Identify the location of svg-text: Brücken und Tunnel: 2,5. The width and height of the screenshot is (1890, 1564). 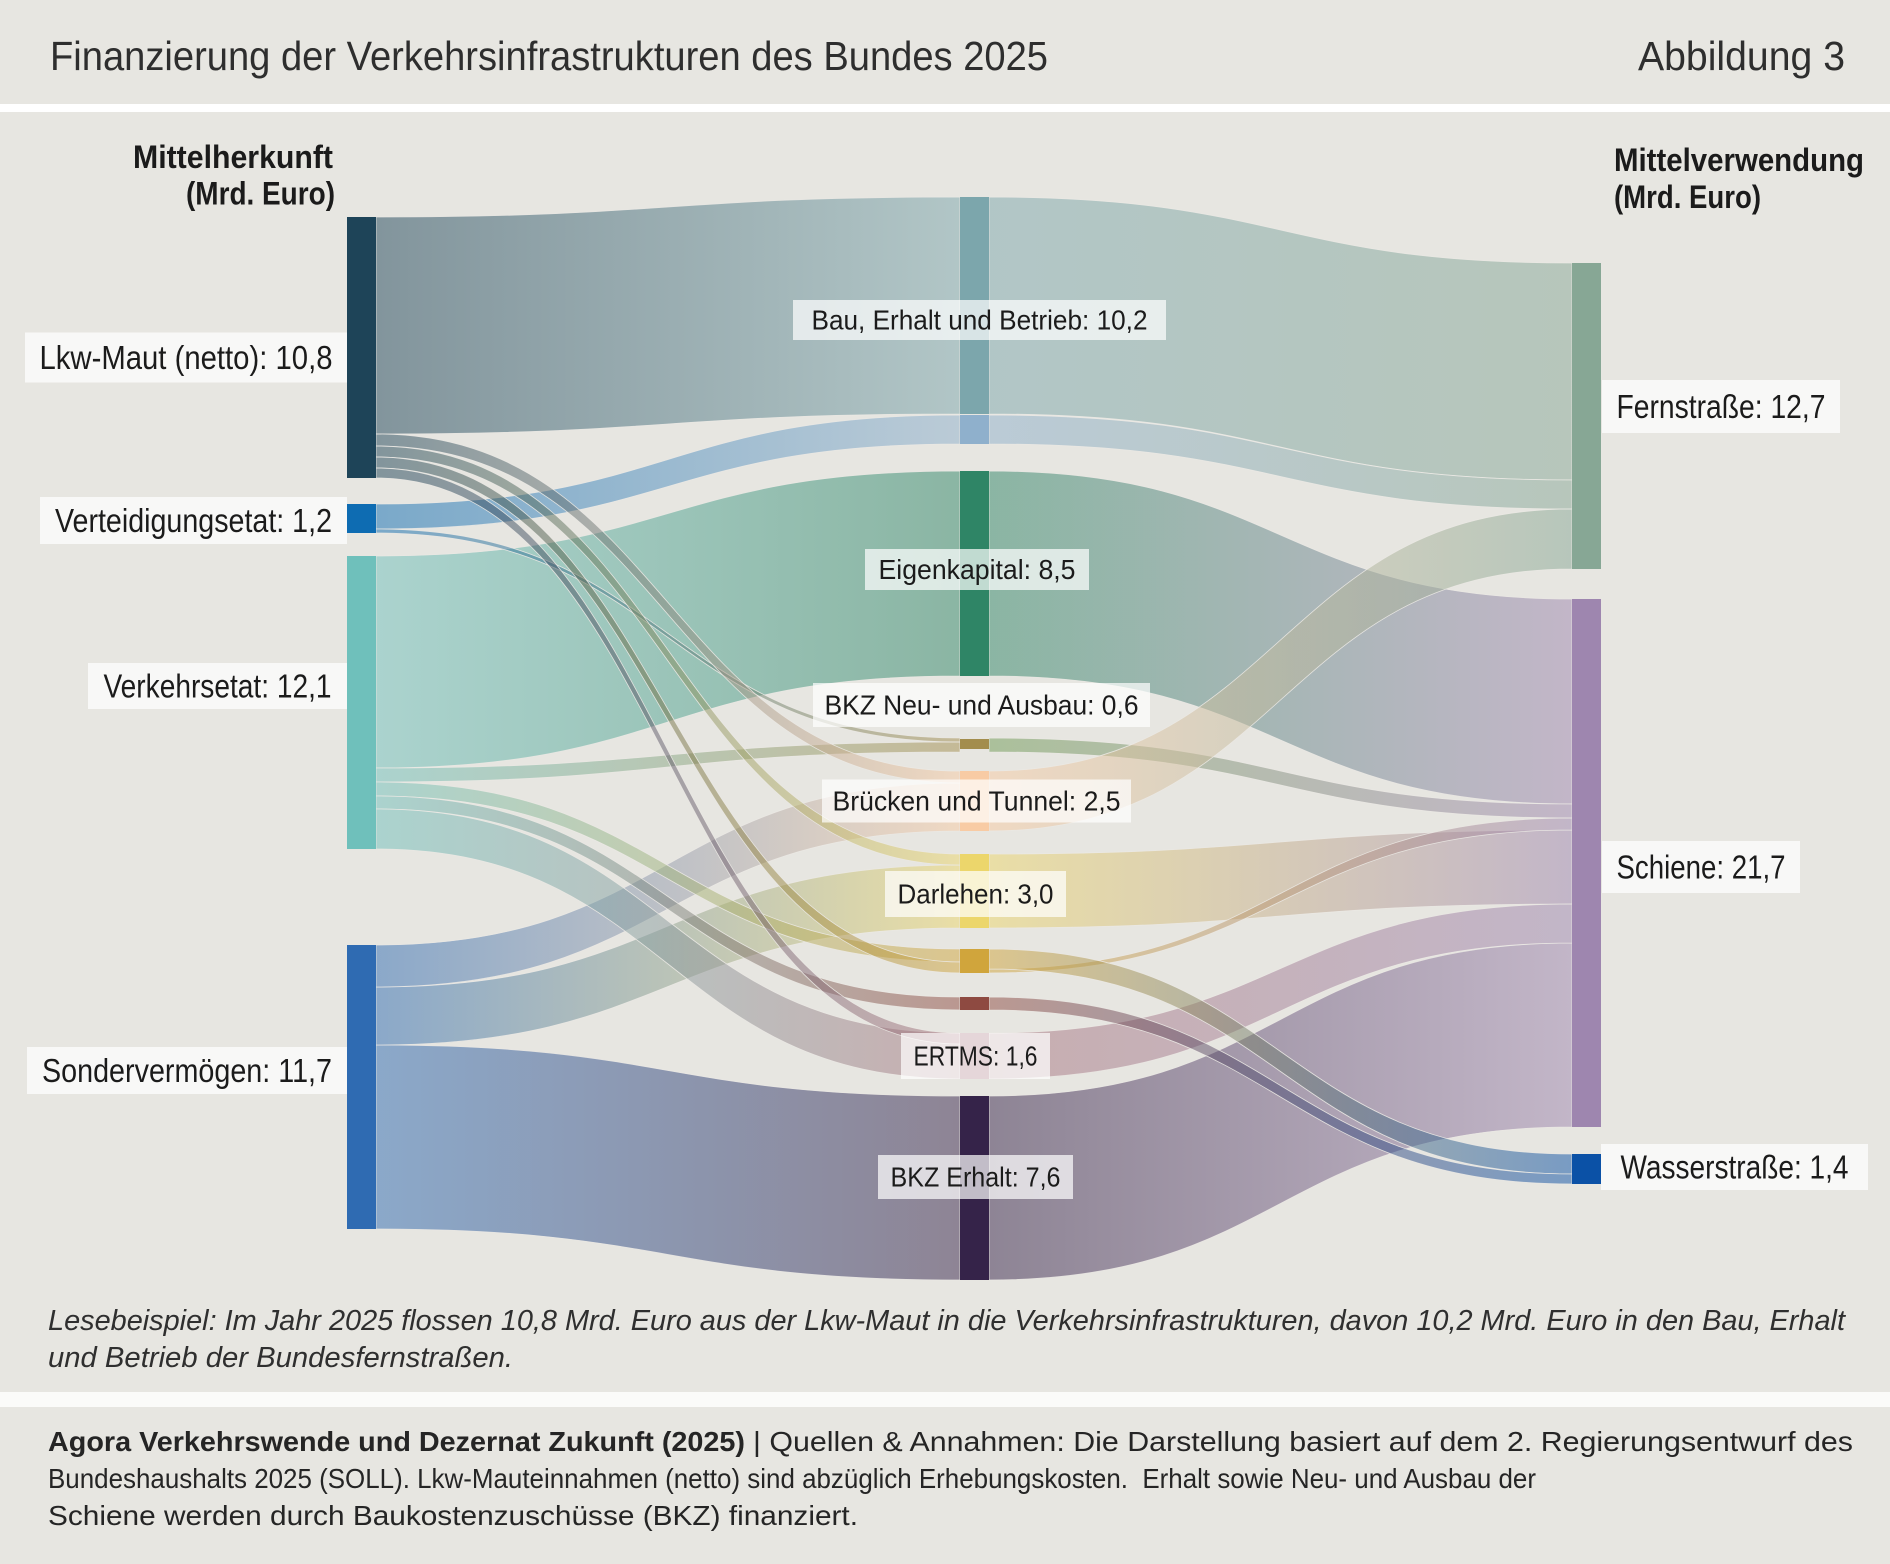
(977, 801).